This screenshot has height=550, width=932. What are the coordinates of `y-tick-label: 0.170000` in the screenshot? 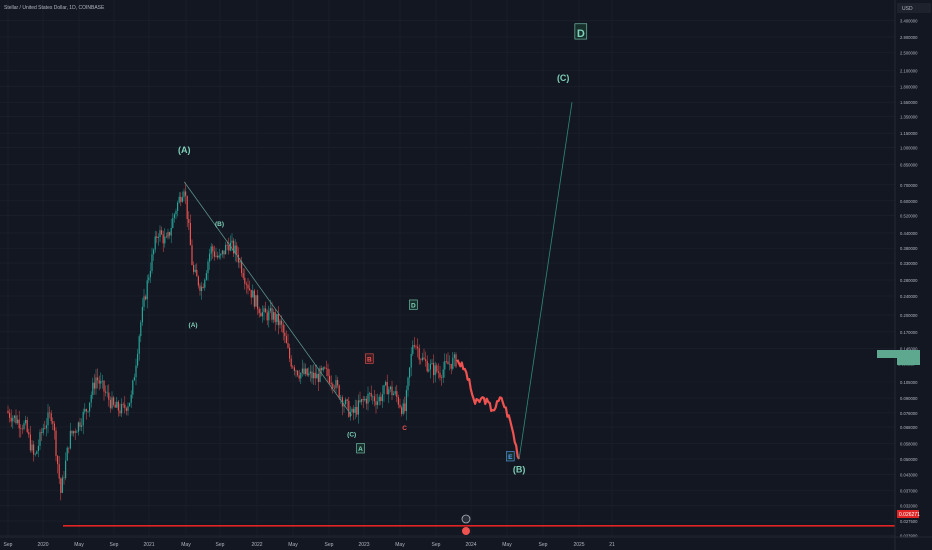 It's located at (909, 332).